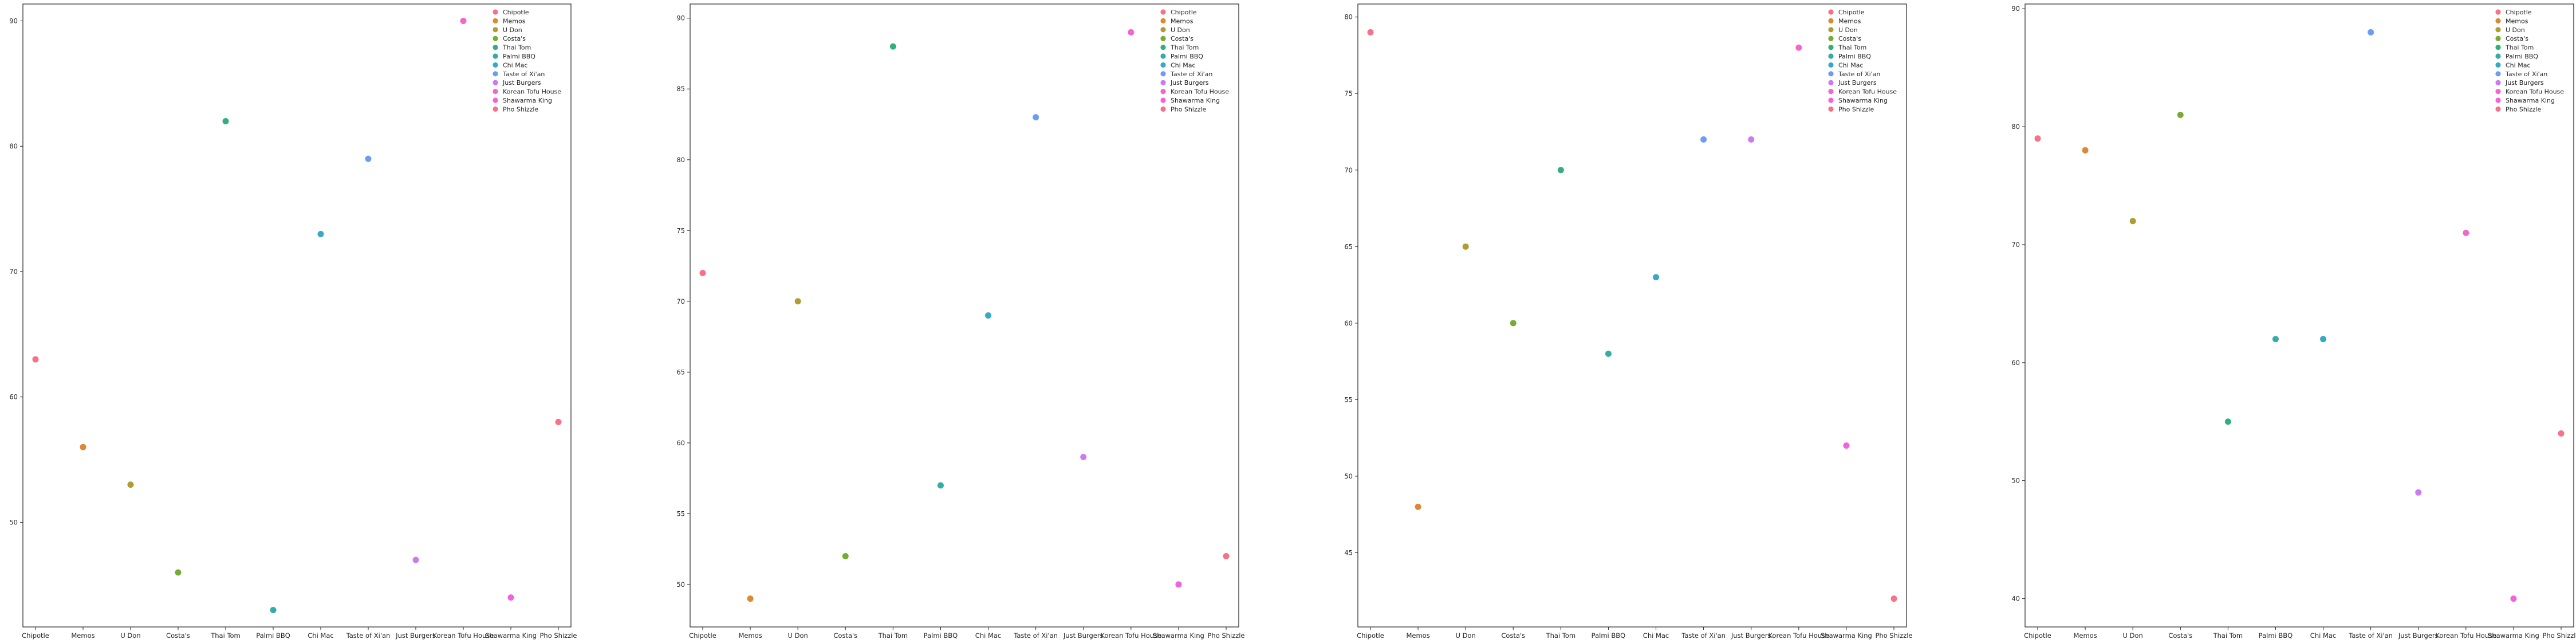 The image size is (2576, 643). I want to click on legend-label: U Don, so click(512, 30).